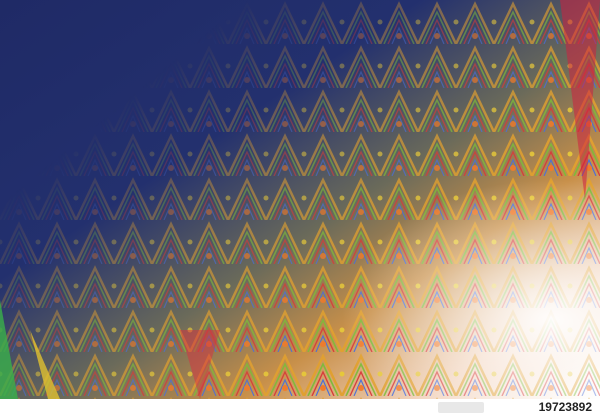 This screenshot has height=416, width=600. What do you see at coordinates (461, 407) in the screenshot?
I see `logo` at bounding box center [461, 407].